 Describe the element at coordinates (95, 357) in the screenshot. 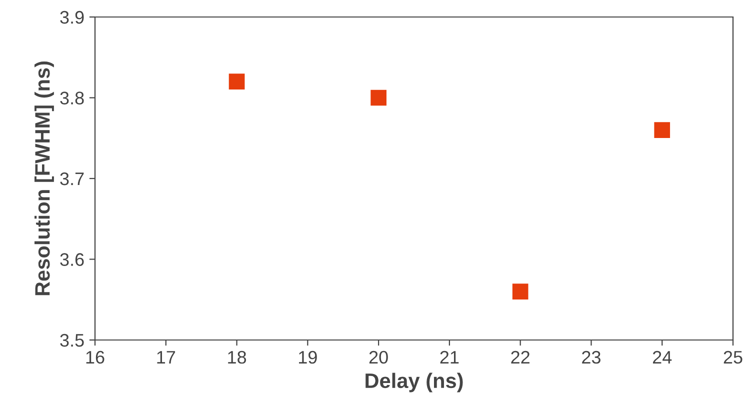

I see `x-tick-label: 16` at that location.